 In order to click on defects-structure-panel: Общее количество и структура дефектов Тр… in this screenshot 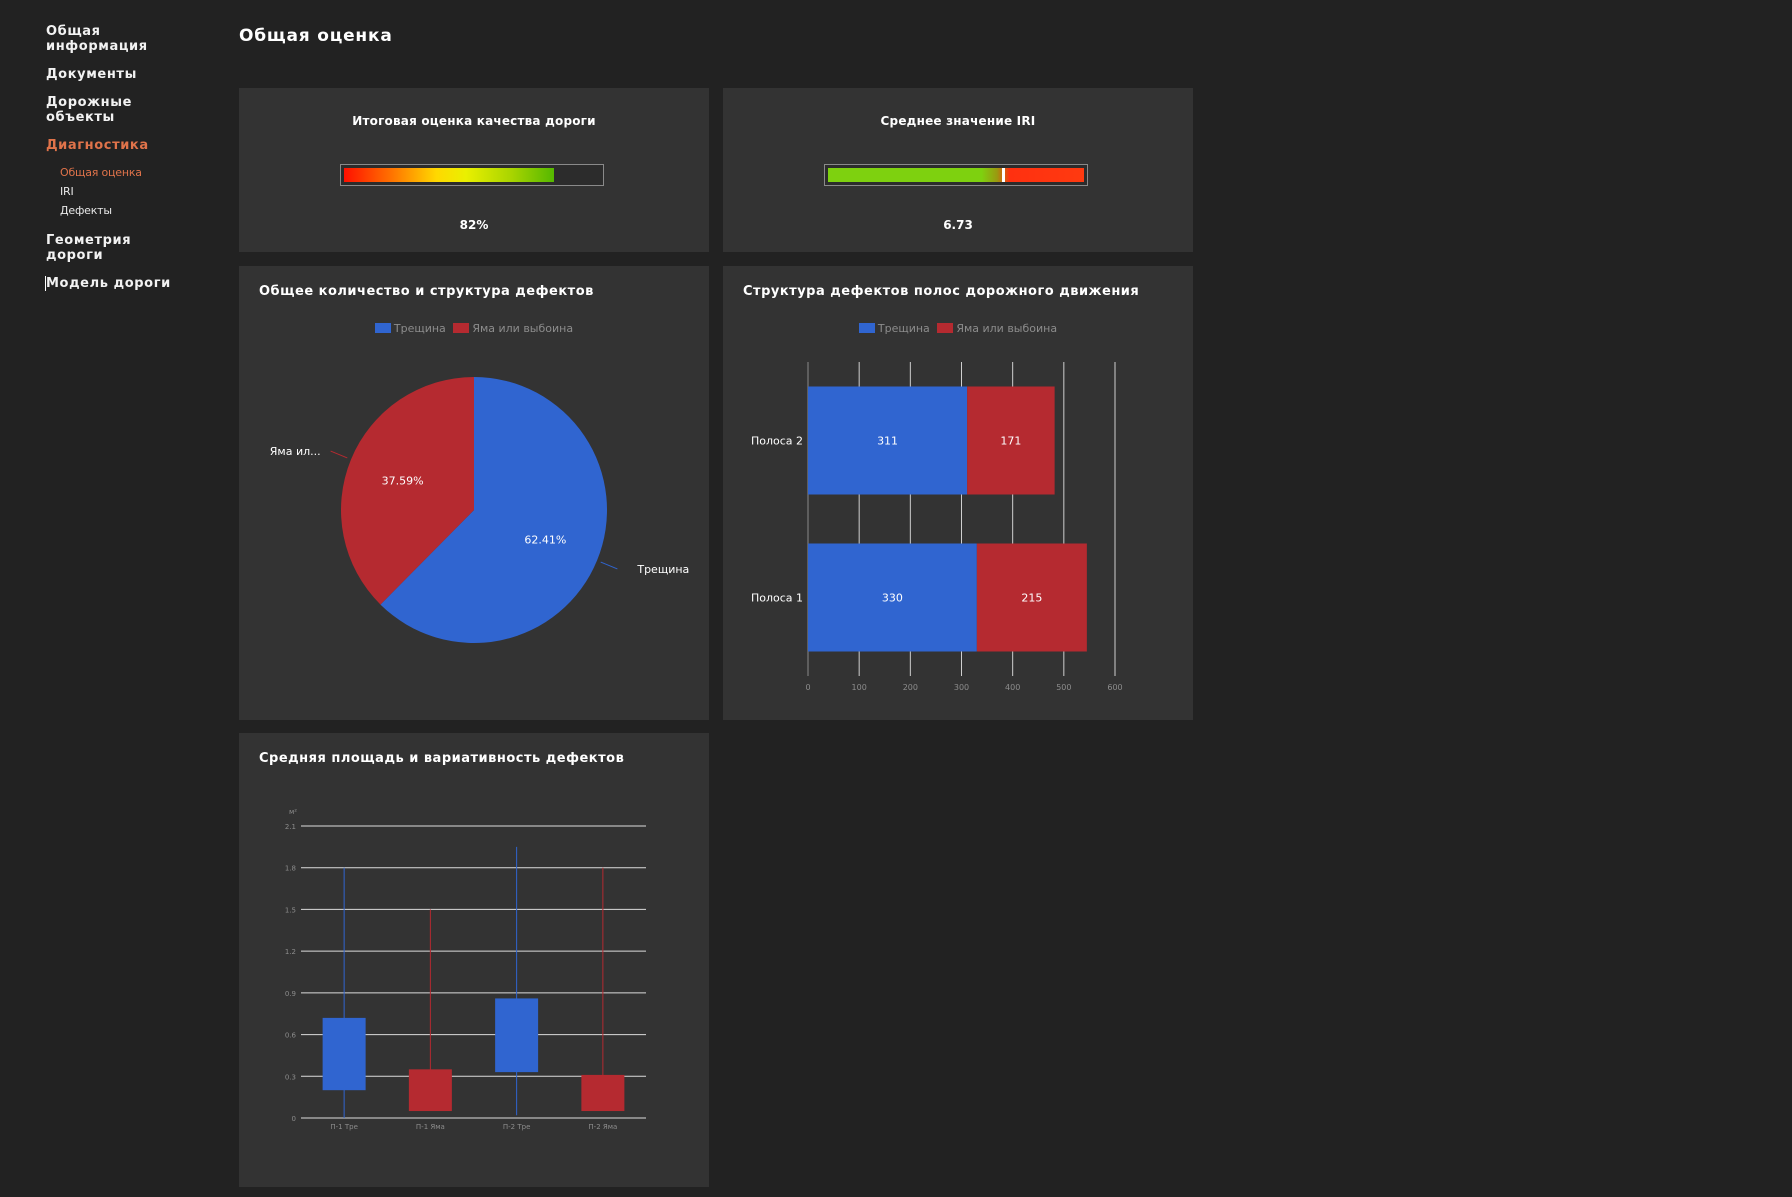, I will do `click(474, 493)`.